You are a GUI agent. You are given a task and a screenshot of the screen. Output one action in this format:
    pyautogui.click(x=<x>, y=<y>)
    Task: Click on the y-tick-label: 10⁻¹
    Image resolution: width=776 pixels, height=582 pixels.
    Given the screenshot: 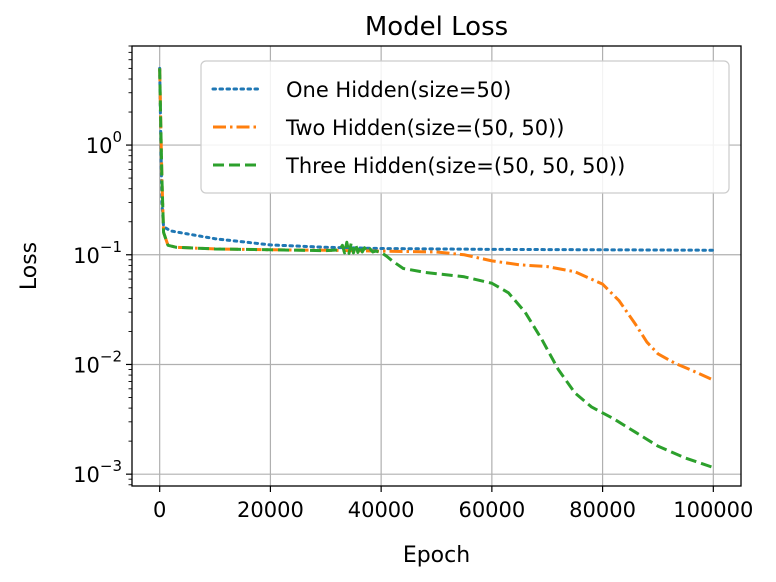 What is the action you would take?
    pyautogui.click(x=97, y=253)
    